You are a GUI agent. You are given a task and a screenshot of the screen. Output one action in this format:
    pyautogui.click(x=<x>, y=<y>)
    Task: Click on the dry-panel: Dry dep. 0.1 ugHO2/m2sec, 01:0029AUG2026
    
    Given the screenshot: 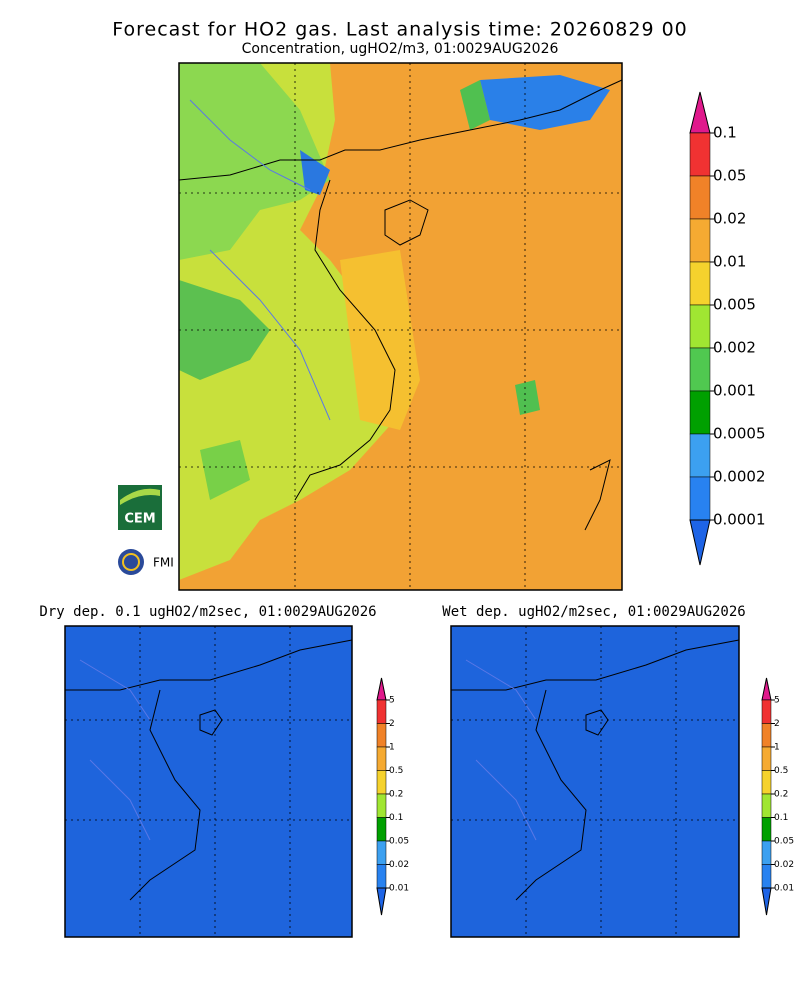 What is the action you would take?
    pyautogui.click(x=208, y=771)
    